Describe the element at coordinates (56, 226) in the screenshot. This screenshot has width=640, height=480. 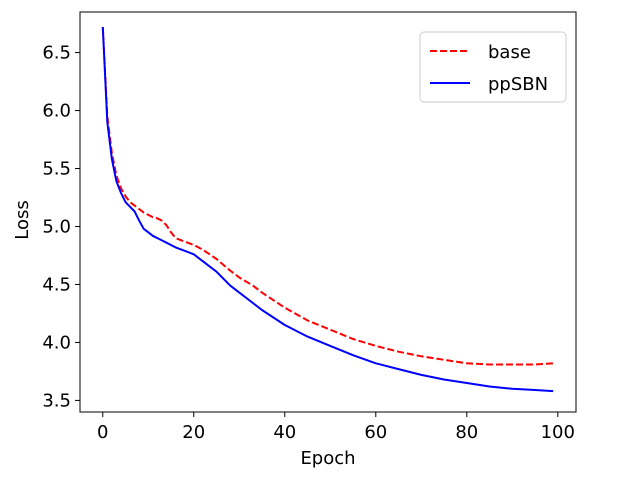
I see `y-tick-label: 5.0` at that location.